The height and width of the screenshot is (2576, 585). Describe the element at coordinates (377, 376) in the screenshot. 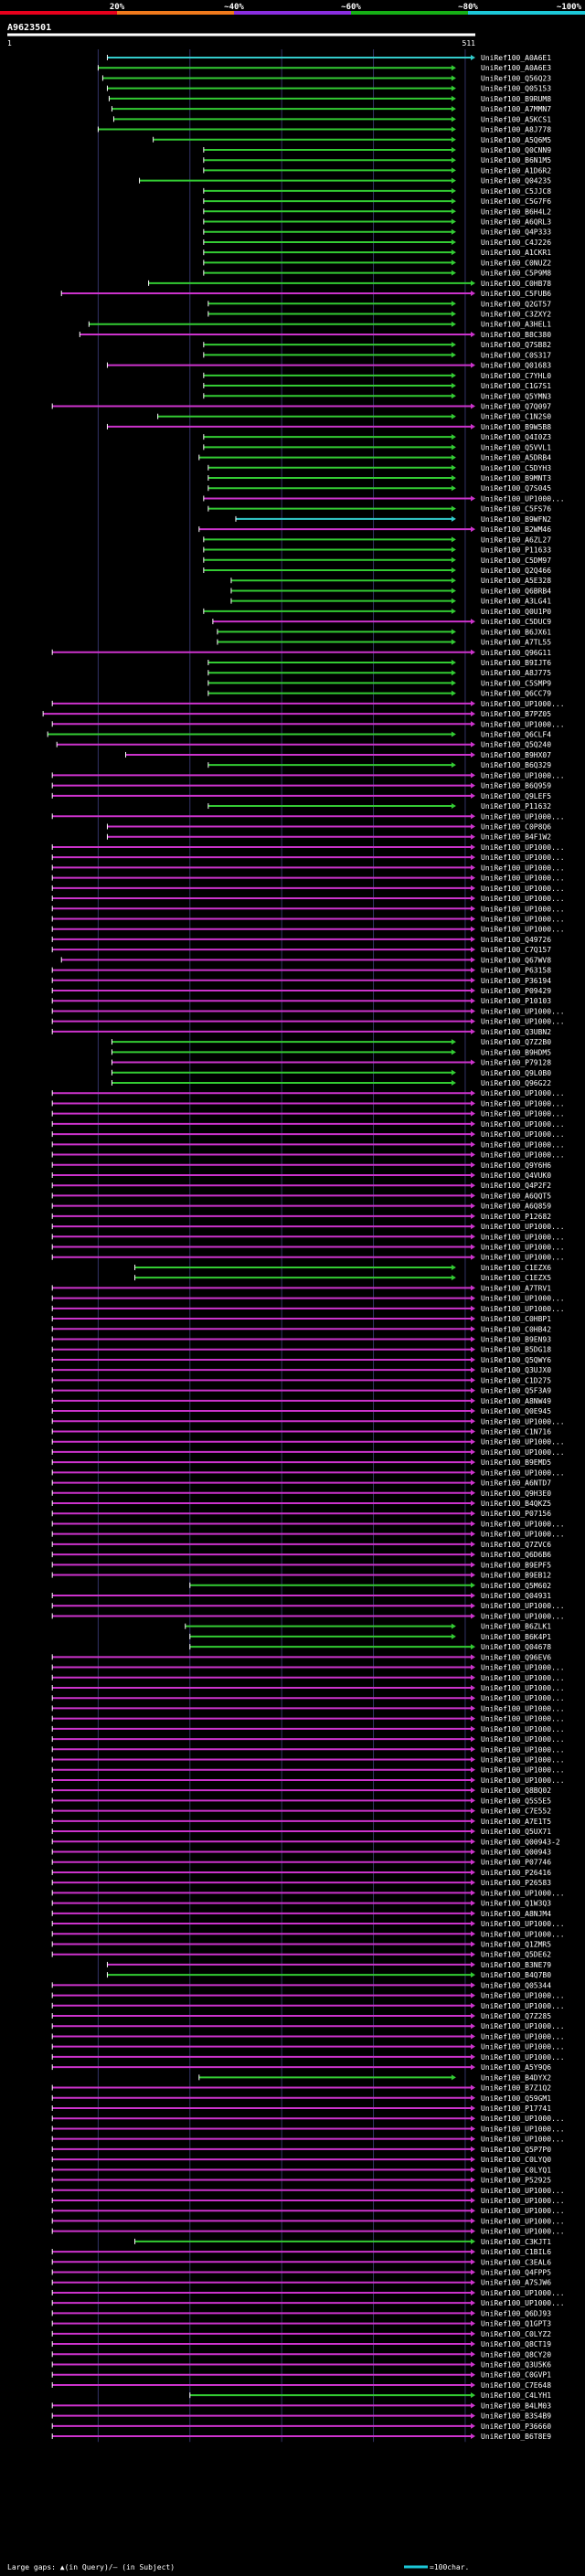

I see `hit-row: UniRef100_C7YHL0` at that location.